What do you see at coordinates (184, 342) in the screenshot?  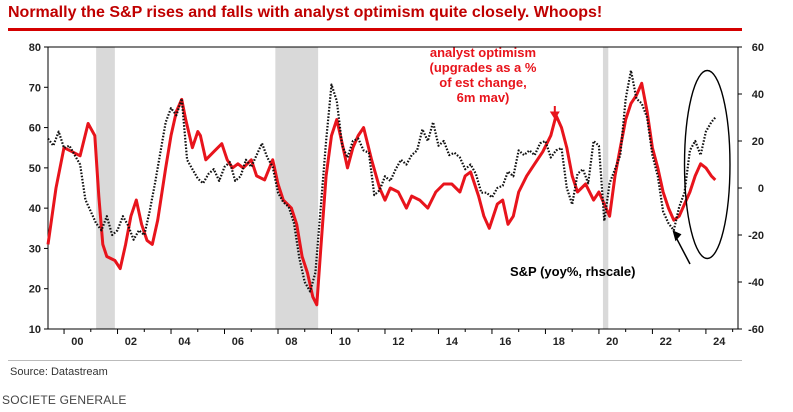 I see `x-tick-label: 04` at bounding box center [184, 342].